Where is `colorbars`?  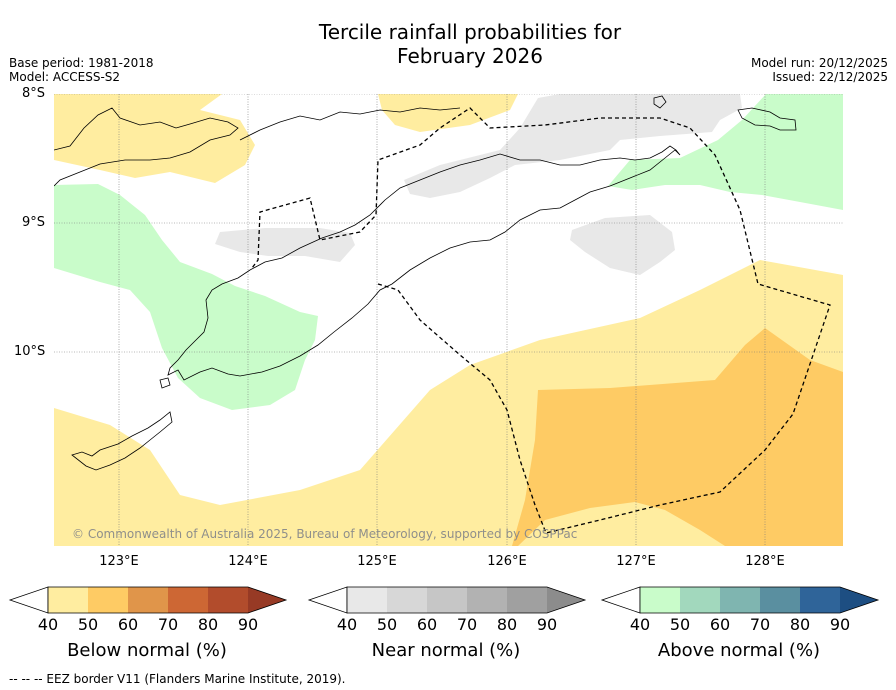 colorbars is located at coordinates (444, 600).